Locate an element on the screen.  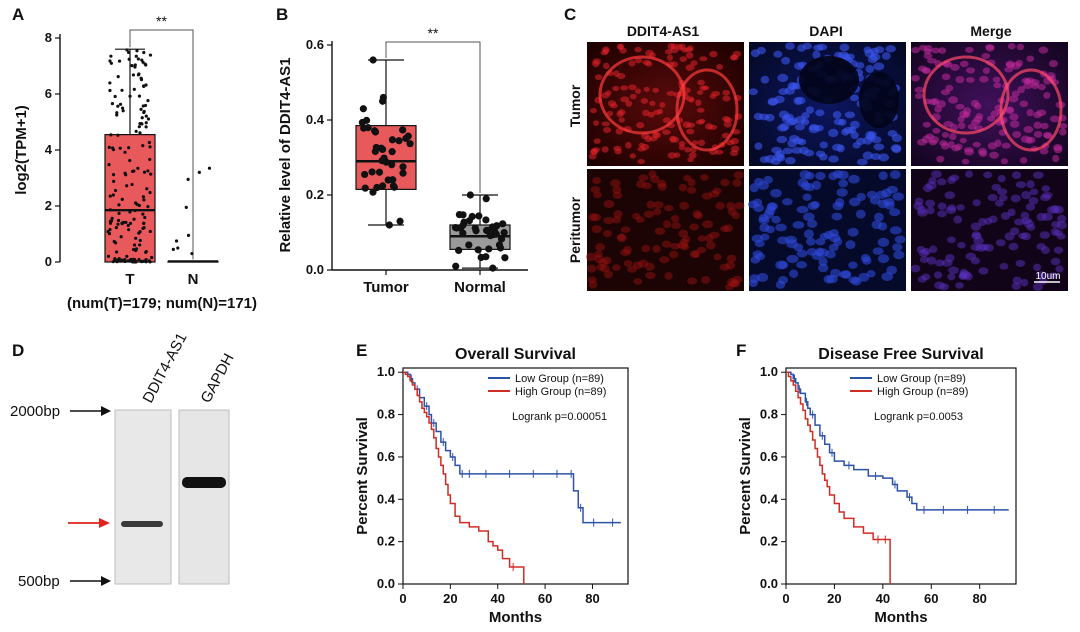
tile-peritumor-ddit4 is located at coordinates (665, 230).